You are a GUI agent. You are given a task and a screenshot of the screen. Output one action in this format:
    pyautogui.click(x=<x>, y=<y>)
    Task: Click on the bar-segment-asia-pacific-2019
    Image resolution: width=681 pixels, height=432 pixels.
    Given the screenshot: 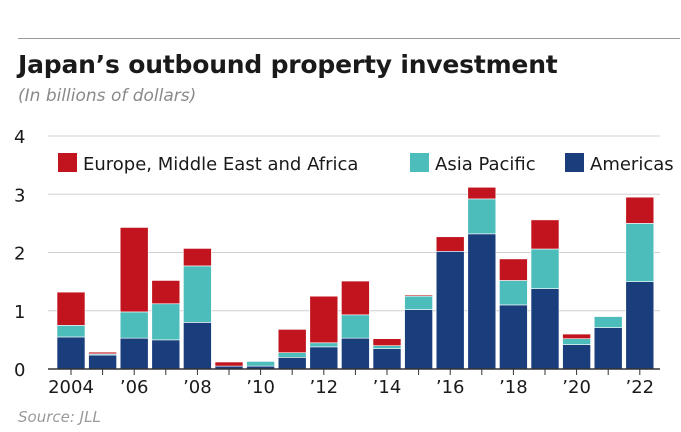 What is the action you would take?
    pyautogui.click(x=545, y=268)
    